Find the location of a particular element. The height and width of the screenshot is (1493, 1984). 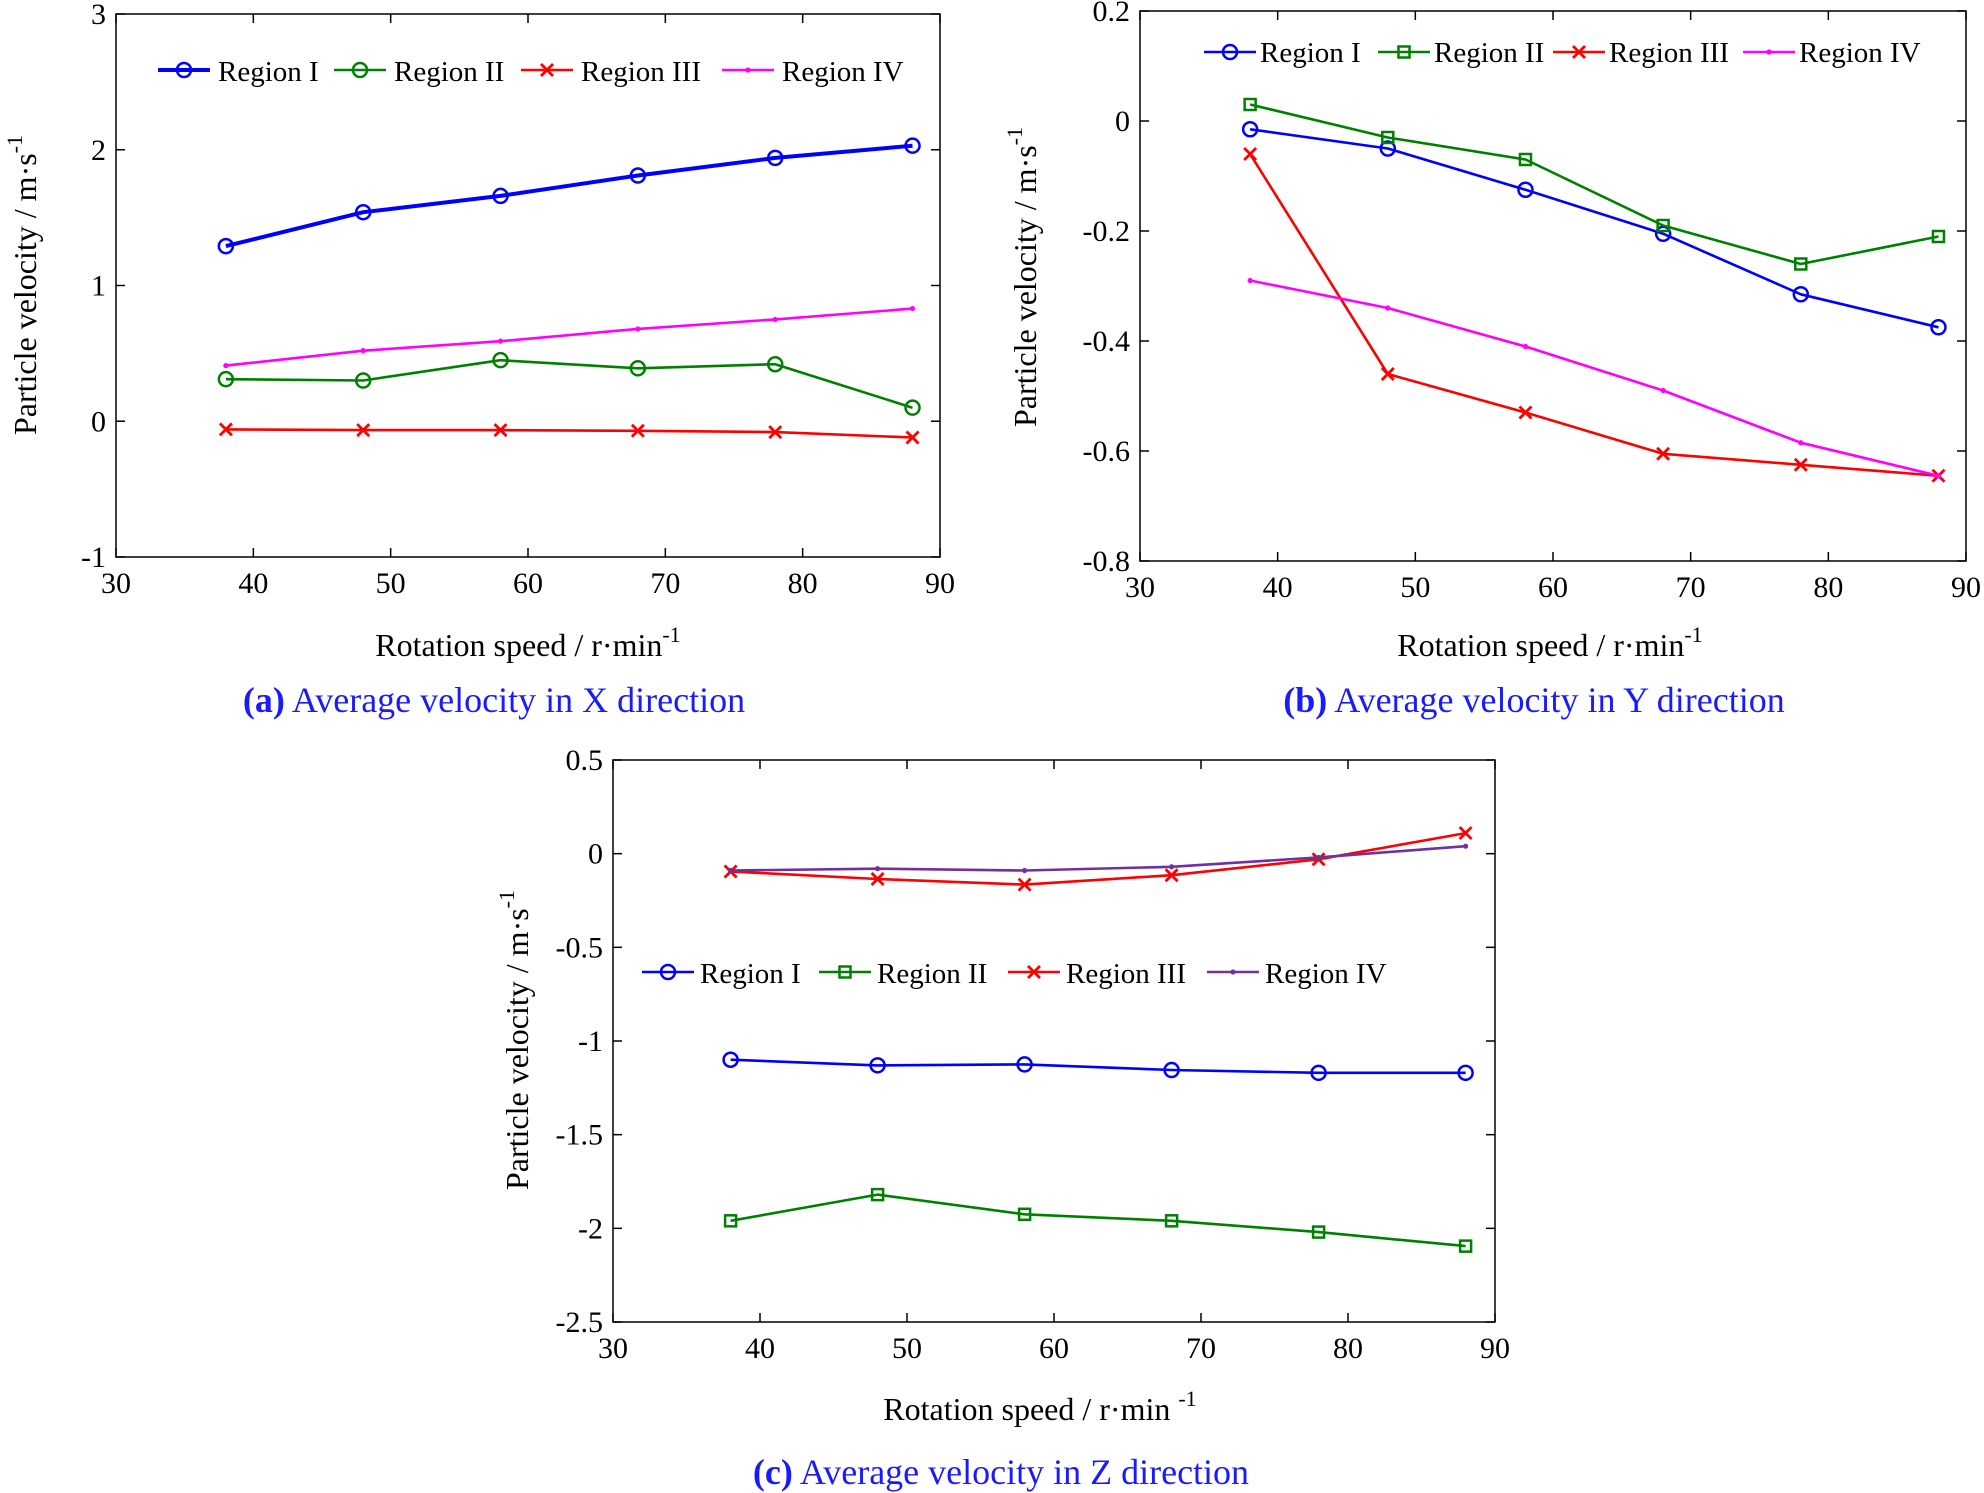

series-region-iv is located at coordinates (1594, 378).